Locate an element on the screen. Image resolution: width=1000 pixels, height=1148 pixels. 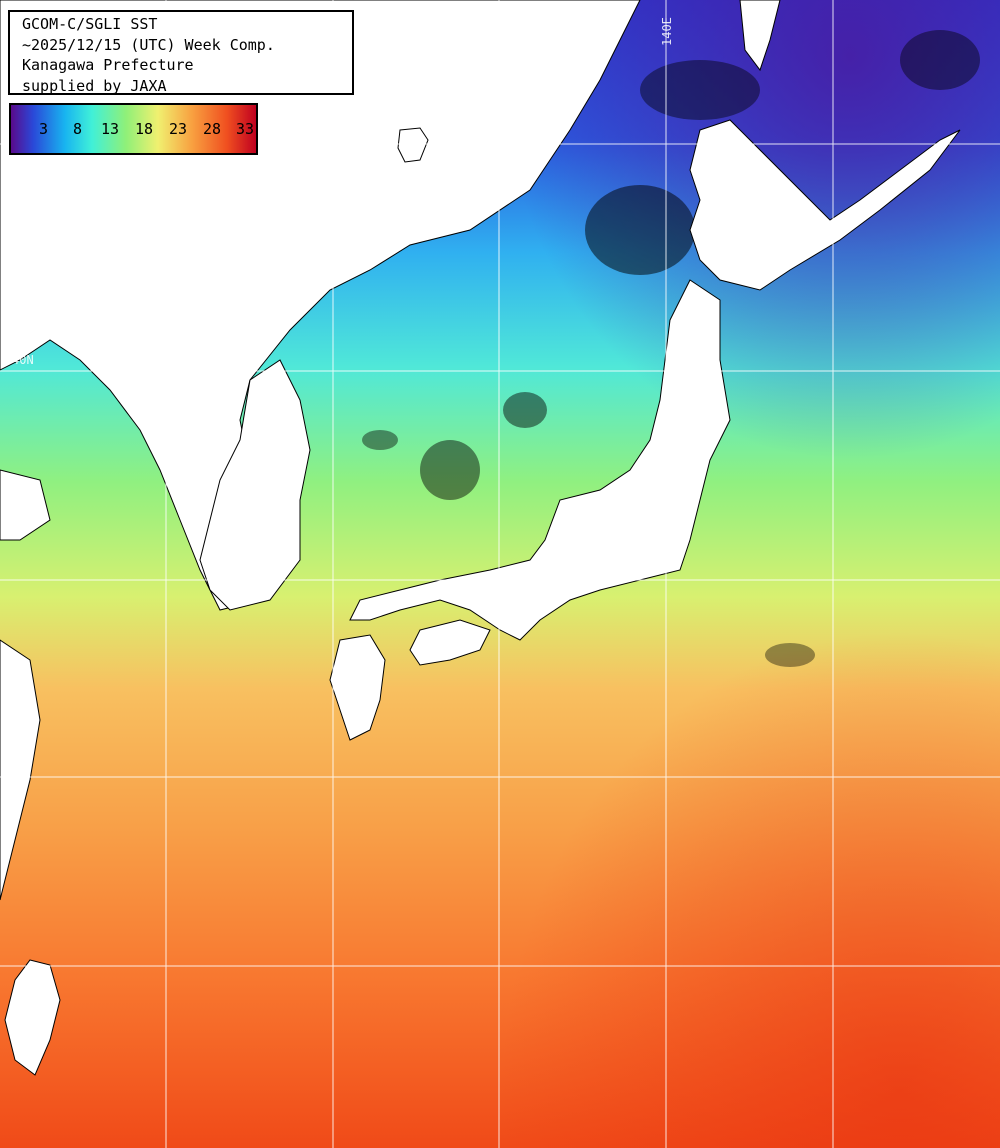
scale-tick: 3 is located at coordinates (44, 129).